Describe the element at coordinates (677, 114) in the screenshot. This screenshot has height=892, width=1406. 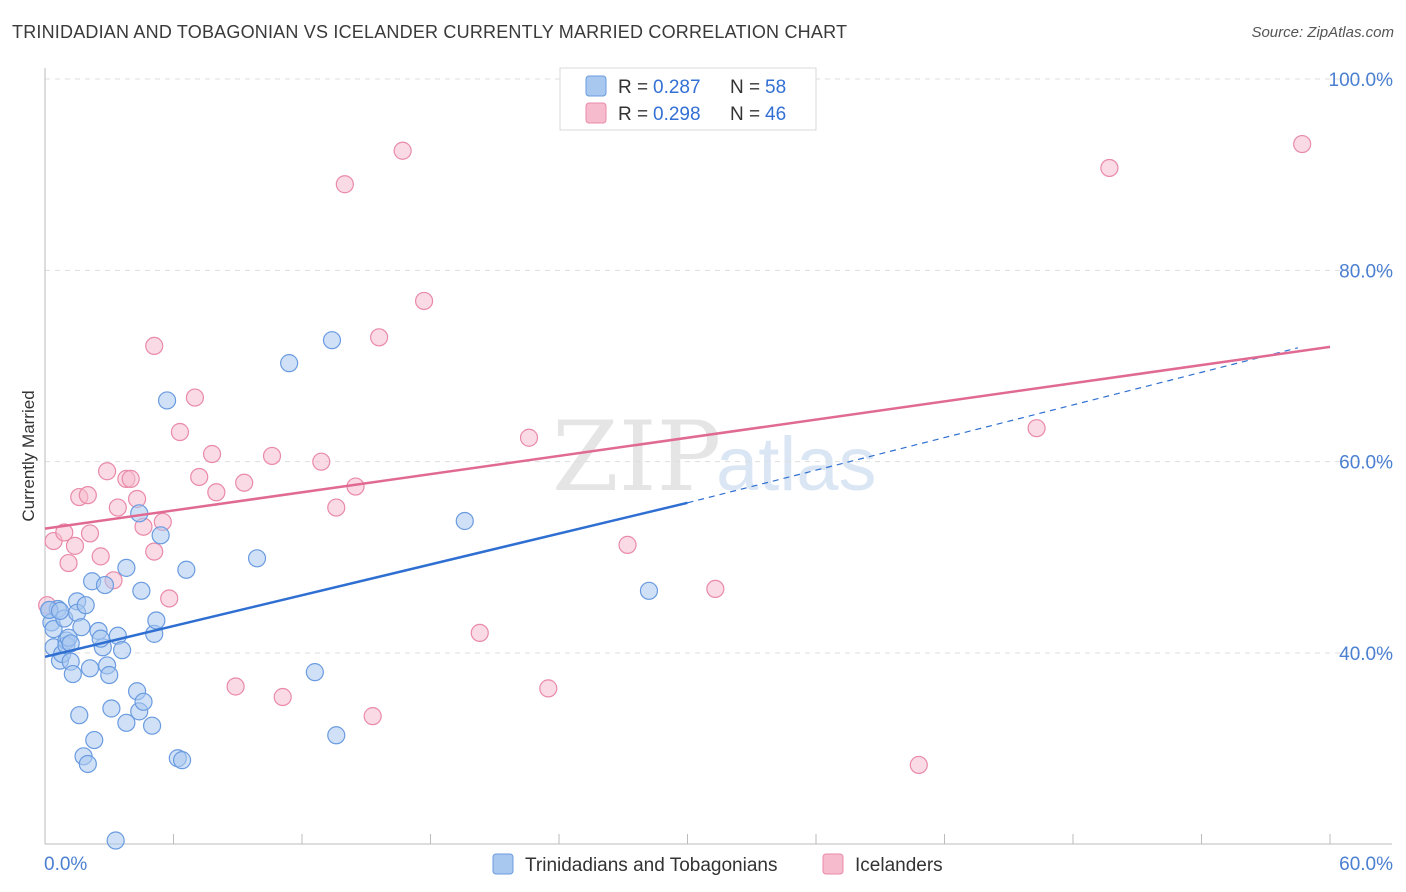
I see `legend-r-value-2: 0.298` at that location.